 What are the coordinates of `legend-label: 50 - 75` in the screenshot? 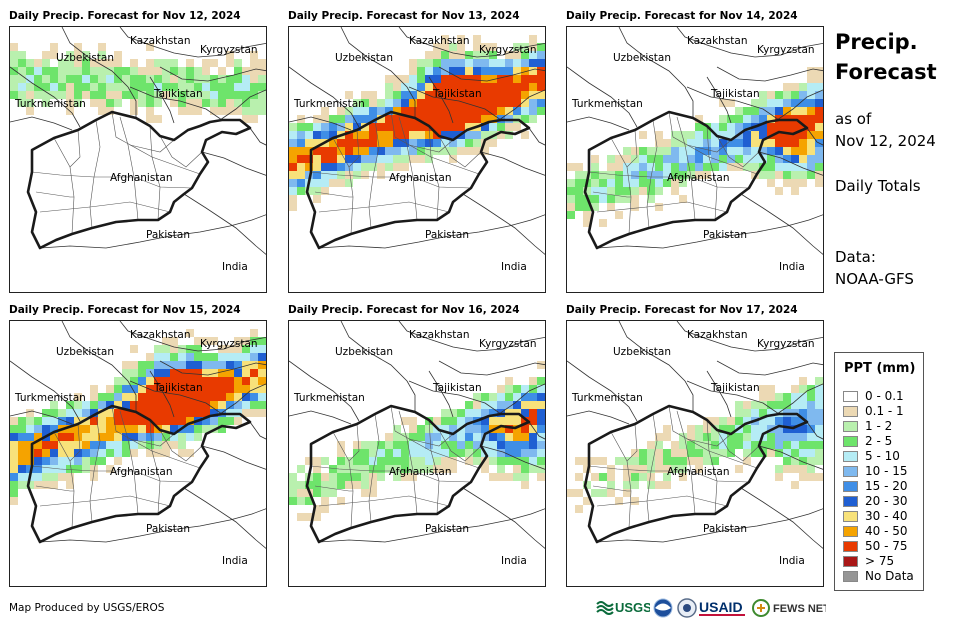 It's located at (886, 546).